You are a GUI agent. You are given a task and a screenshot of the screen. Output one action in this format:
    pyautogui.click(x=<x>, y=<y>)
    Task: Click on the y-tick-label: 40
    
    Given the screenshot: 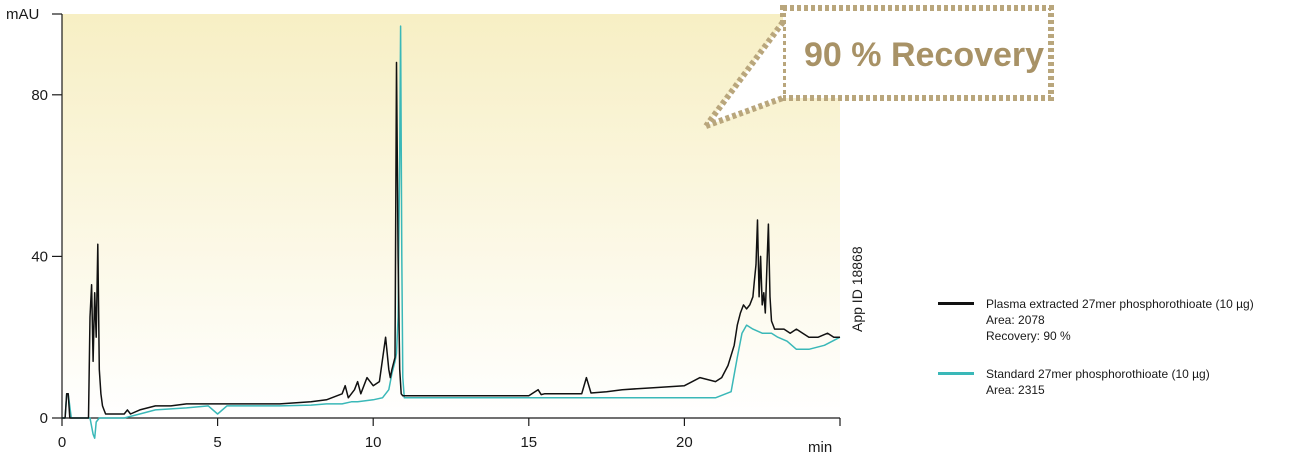 What is the action you would take?
    pyautogui.click(x=39, y=256)
    